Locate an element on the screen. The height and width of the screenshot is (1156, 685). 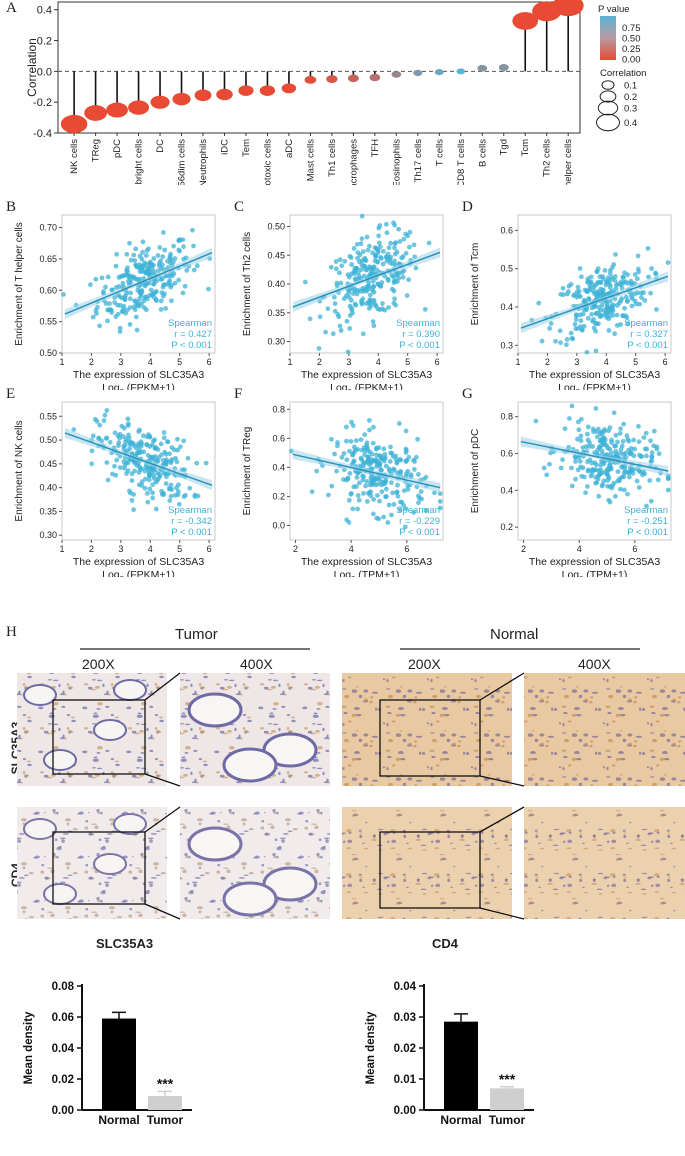
y-tick-label: 0.02 is located at coordinates (405, 1049).